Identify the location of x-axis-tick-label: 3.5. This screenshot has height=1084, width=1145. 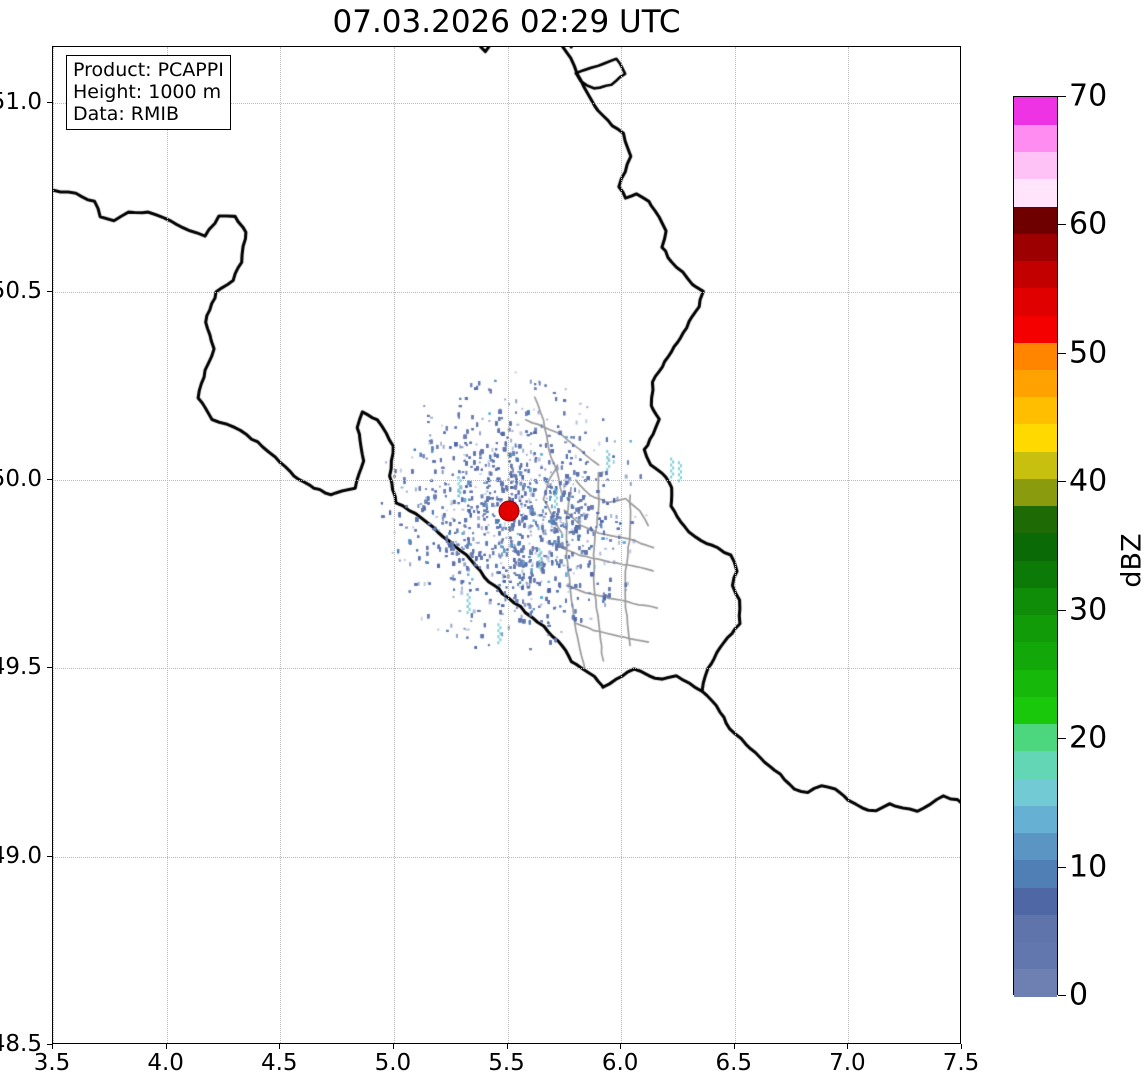
(52, 1063).